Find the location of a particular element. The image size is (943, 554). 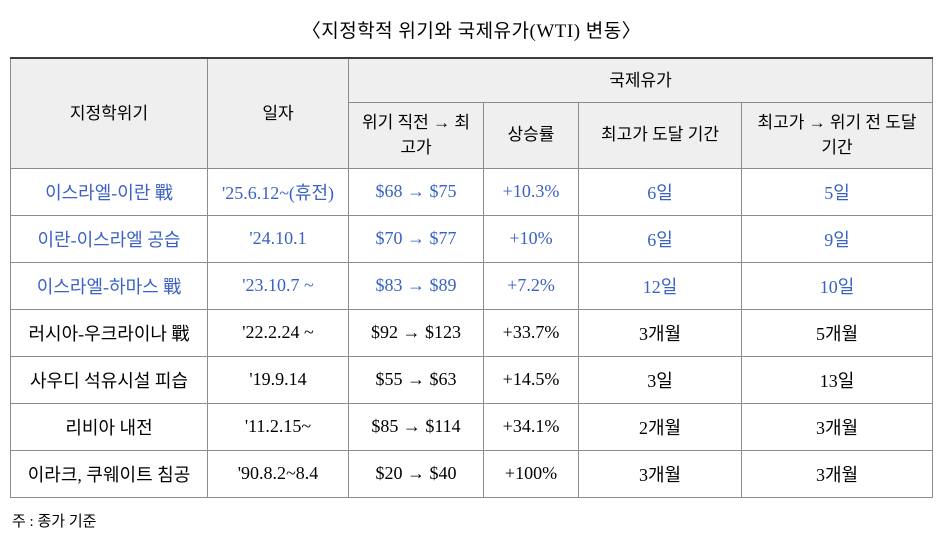

cell-rate: +10.3% is located at coordinates (531, 191).